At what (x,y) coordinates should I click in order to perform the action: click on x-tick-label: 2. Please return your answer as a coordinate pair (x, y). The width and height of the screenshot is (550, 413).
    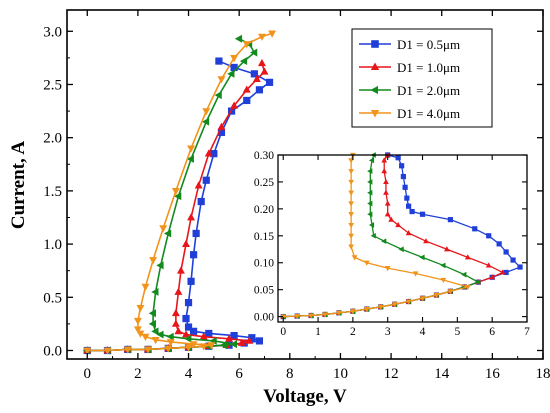
    Looking at the image, I should click on (138, 374).